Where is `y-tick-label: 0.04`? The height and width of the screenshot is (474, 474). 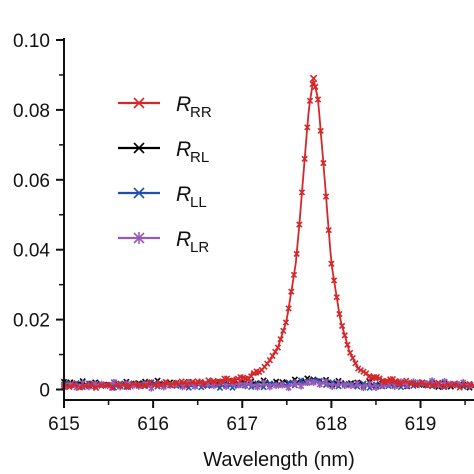 y-tick-label: 0.04 is located at coordinates (31, 251).